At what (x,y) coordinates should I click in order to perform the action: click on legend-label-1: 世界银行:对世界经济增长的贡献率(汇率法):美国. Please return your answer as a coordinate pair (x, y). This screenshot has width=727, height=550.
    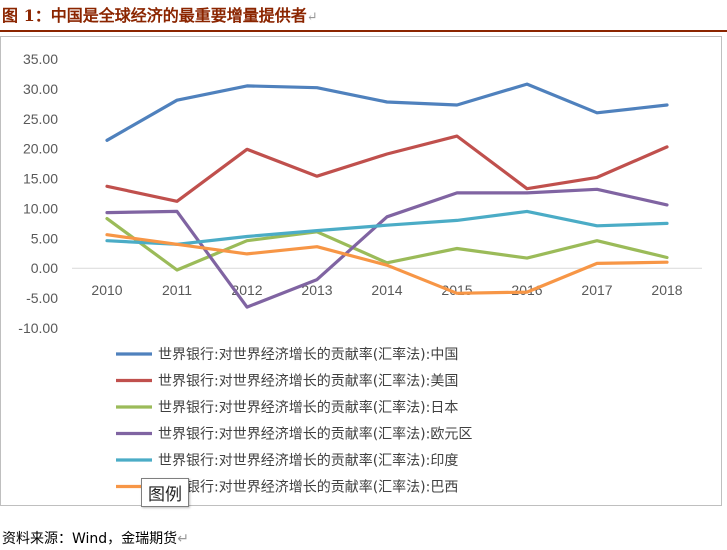
    Looking at the image, I should click on (308, 381).